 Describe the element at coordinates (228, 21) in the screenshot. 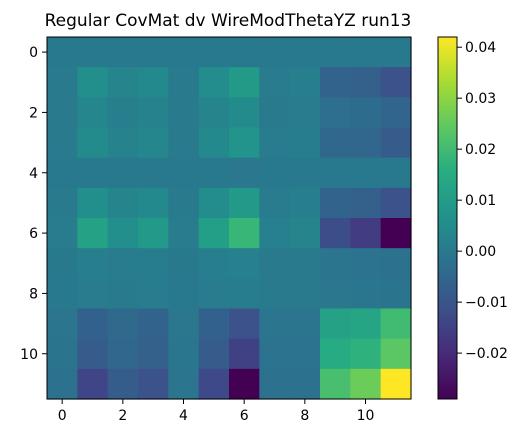

I see `chart-title: Regular CovMat dv WireModThetaYZ run13` at that location.